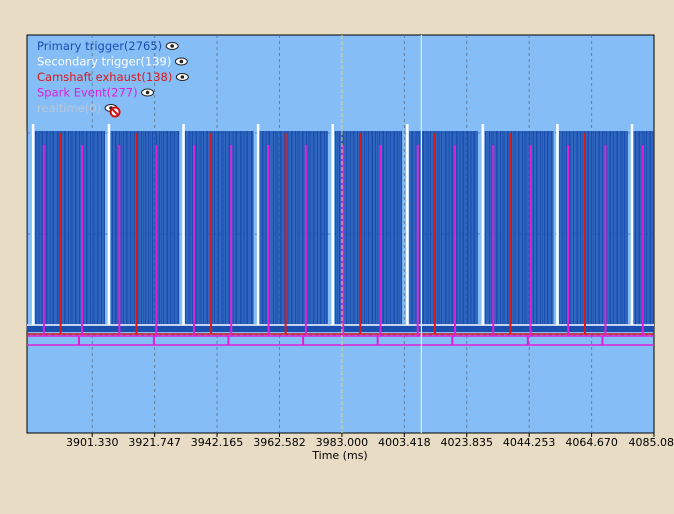 Image resolution: width=674 pixels, height=514 pixels. Describe the element at coordinates (92, 442) in the screenshot. I see `x-tick-label: 3901.330` at that location.